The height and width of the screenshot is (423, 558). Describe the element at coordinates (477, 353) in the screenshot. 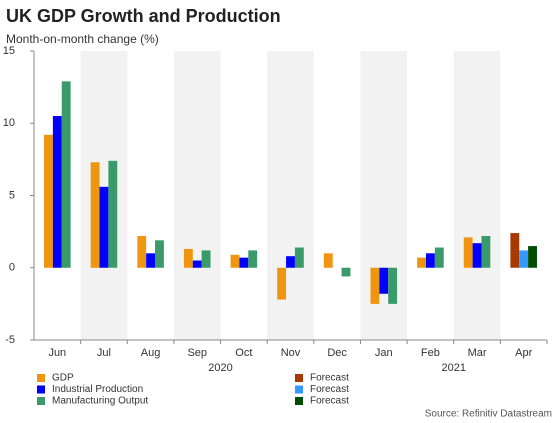

I see `x-tick-label: Mar` at that location.